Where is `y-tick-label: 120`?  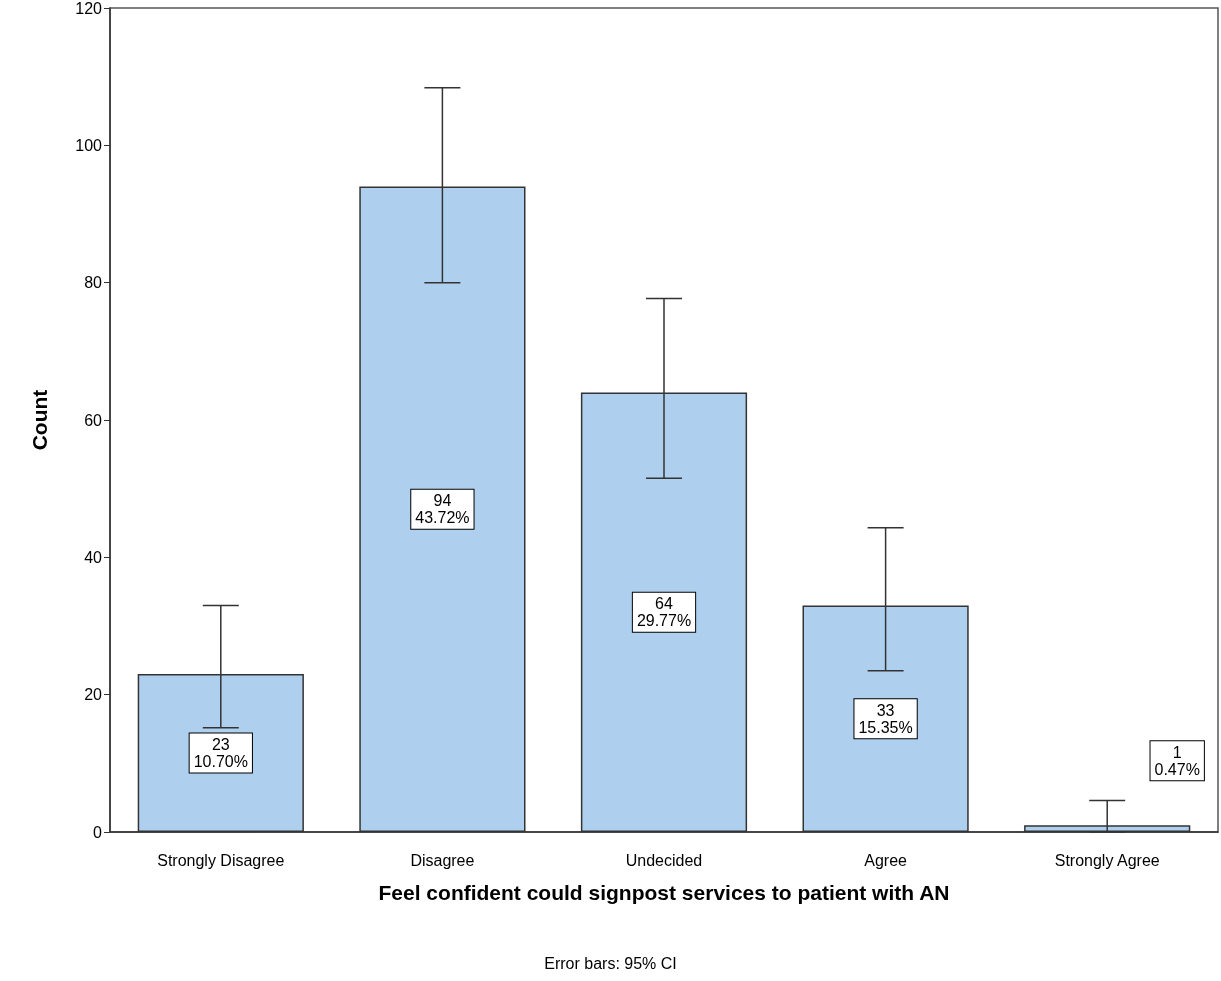 y-tick-label: 120 is located at coordinates (89, 8).